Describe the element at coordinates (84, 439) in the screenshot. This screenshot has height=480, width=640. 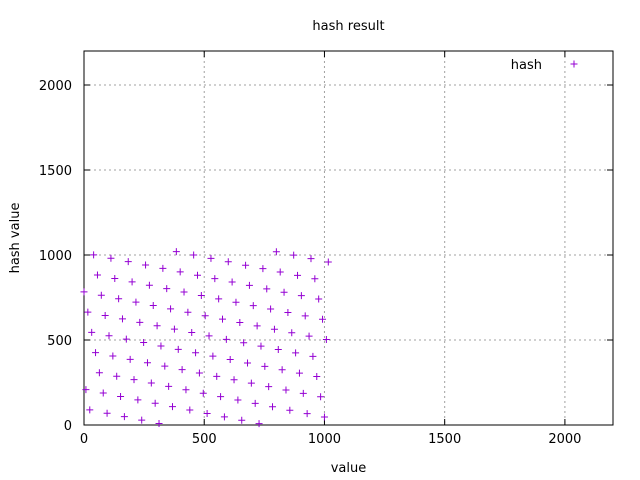
I see `x-tick-label: 0` at that location.